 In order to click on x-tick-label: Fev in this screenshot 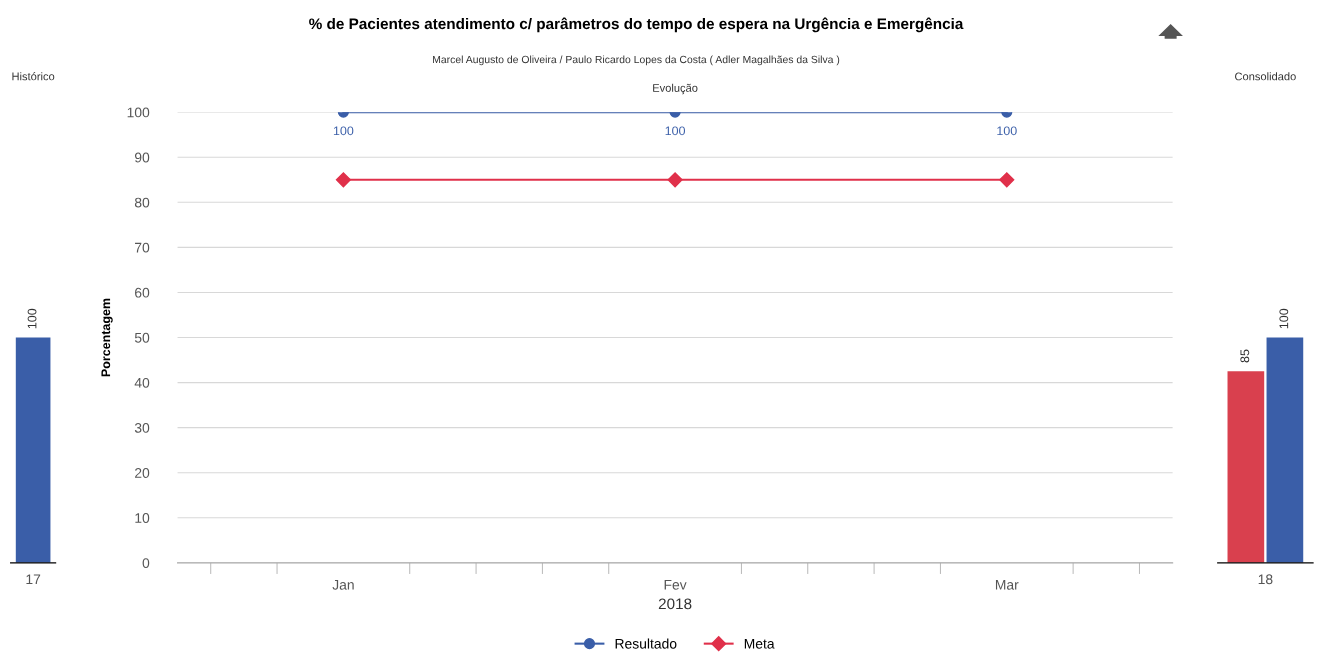, I will do `click(675, 585)`.